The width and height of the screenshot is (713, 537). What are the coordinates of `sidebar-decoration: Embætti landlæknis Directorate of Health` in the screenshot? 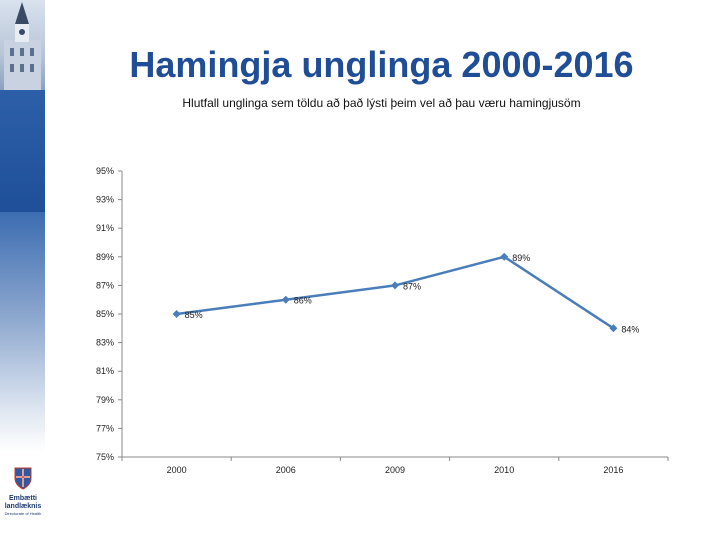 It's located at (22, 268).